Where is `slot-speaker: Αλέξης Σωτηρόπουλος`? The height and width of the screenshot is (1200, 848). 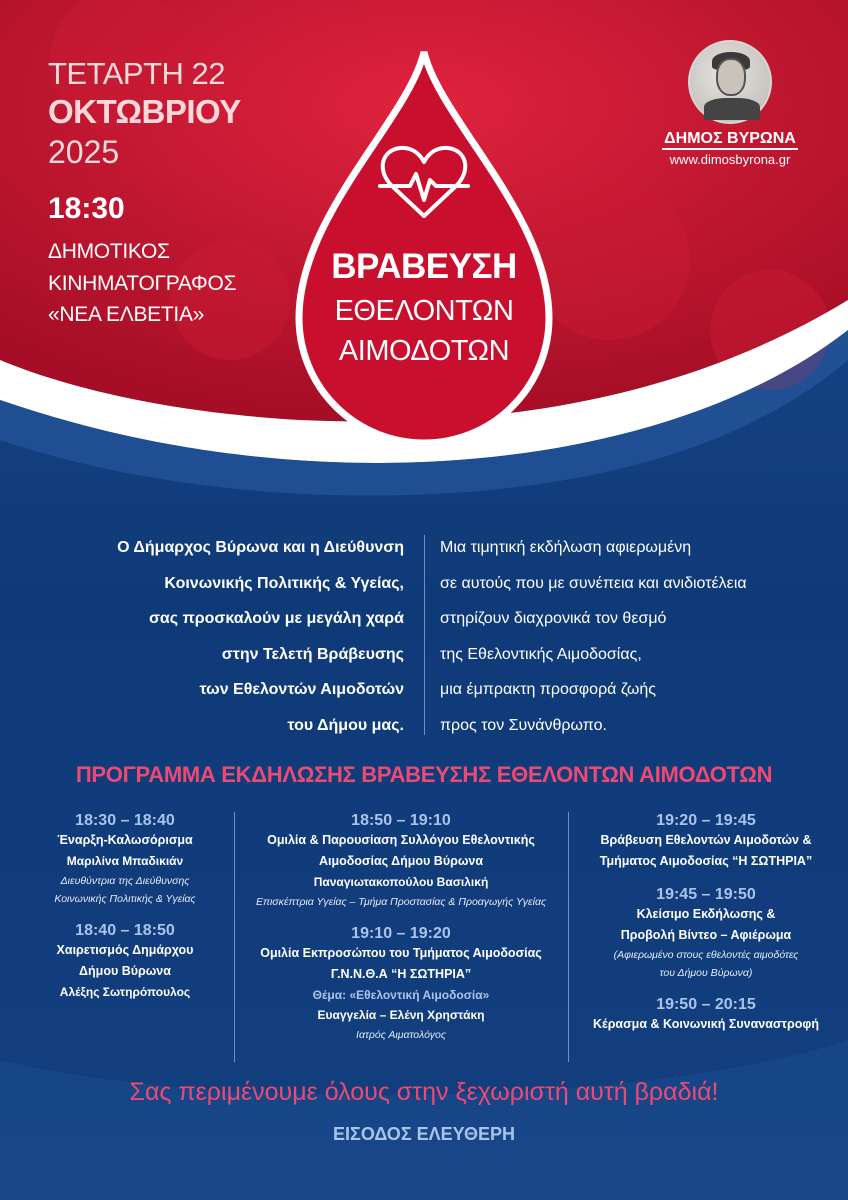 slot-speaker: Αλέξης Σωτηρόπουλος is located at coordinates (125, 992).